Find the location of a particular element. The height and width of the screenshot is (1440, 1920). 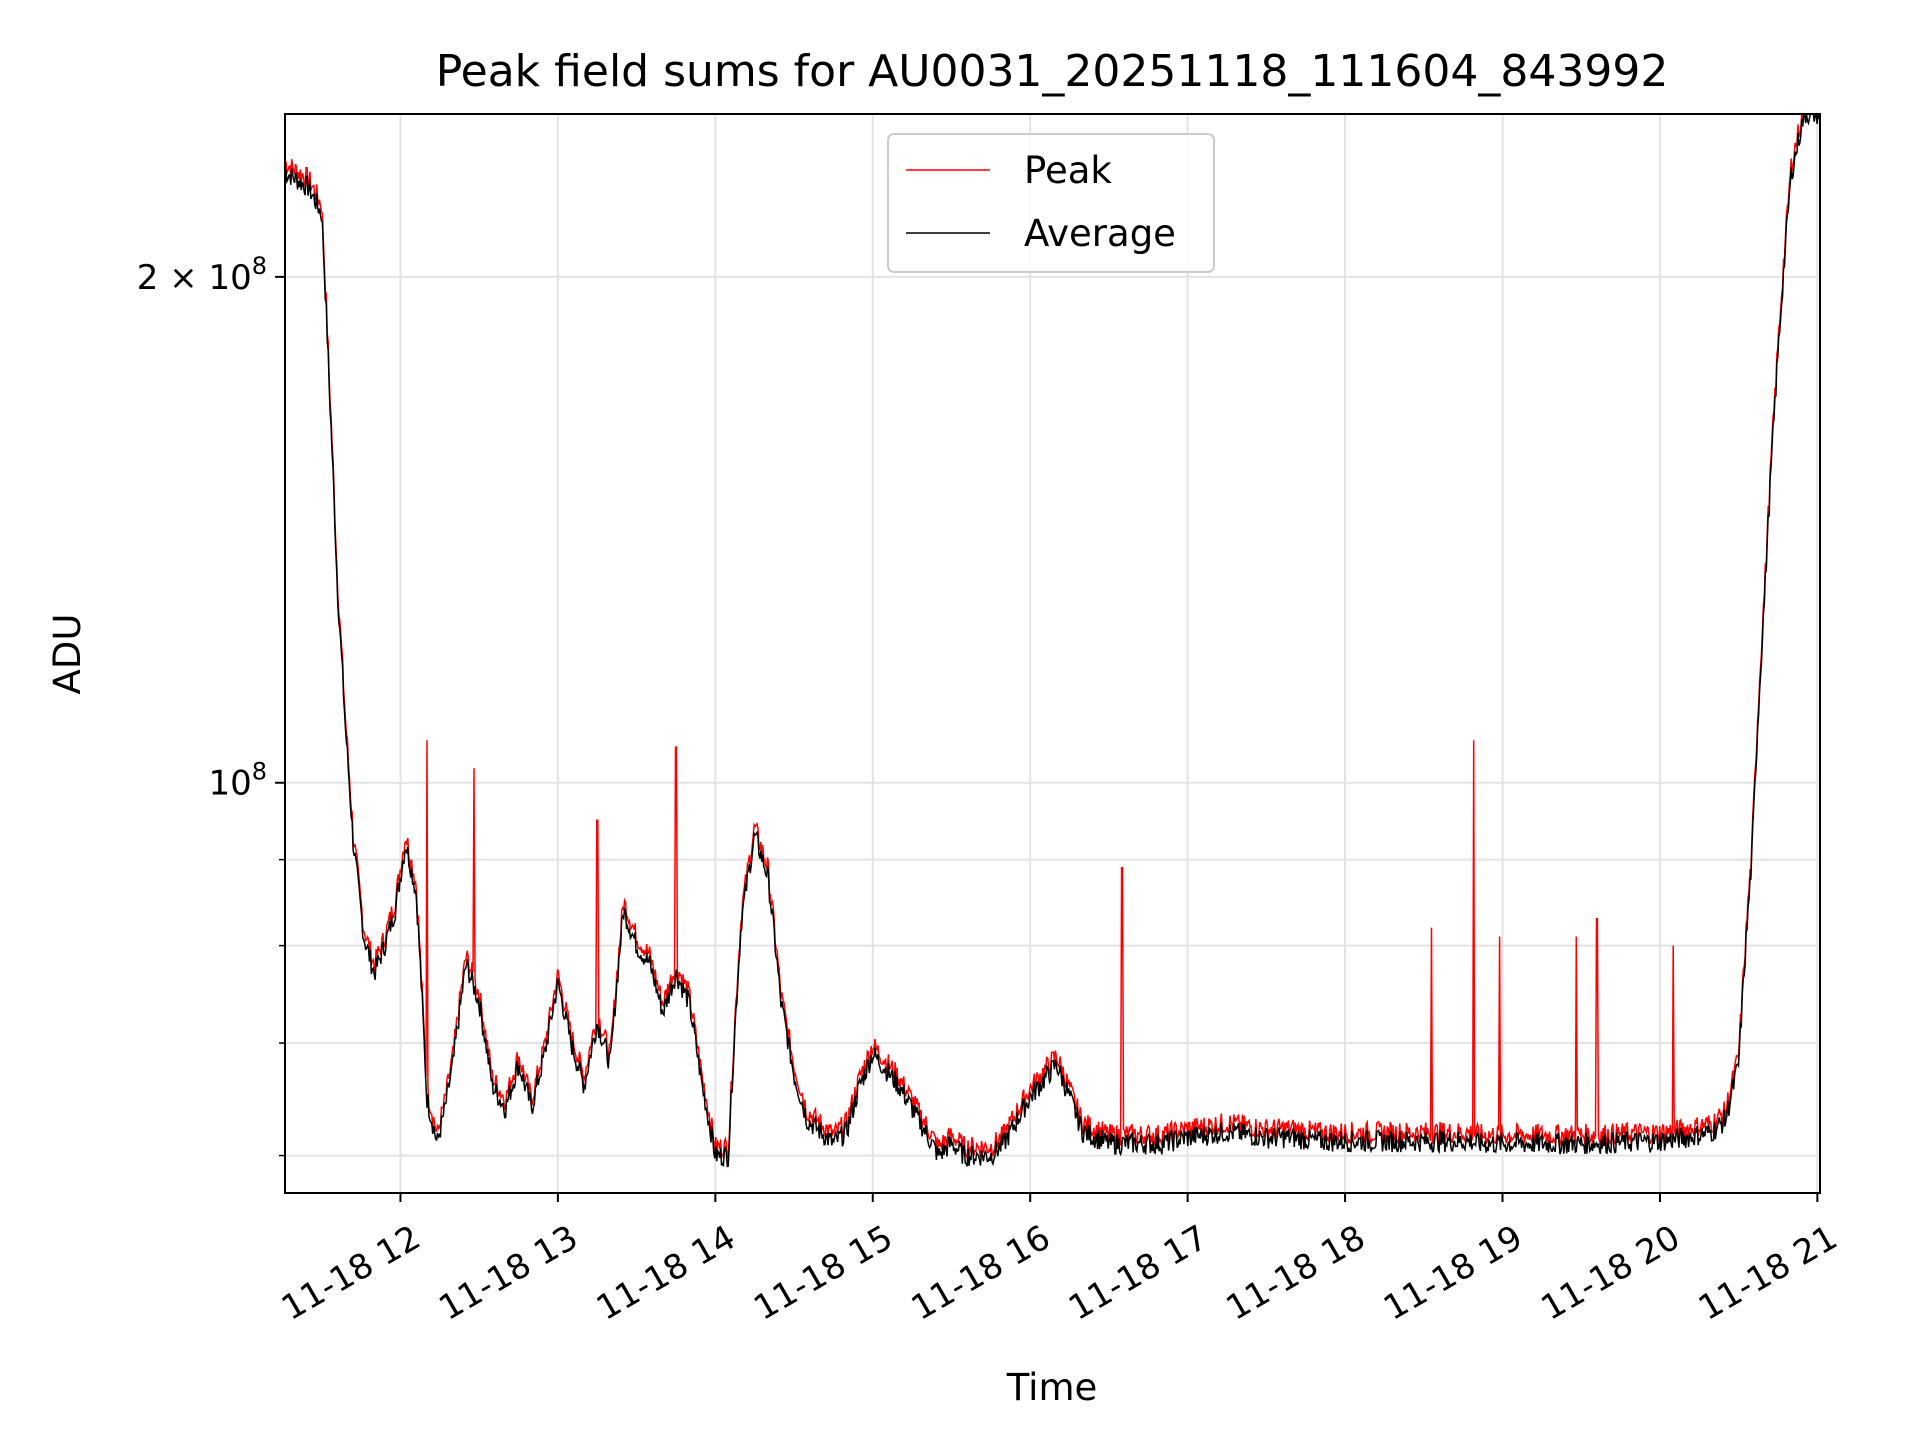

legend: Peak Average is located at coordinates (1051, 203).